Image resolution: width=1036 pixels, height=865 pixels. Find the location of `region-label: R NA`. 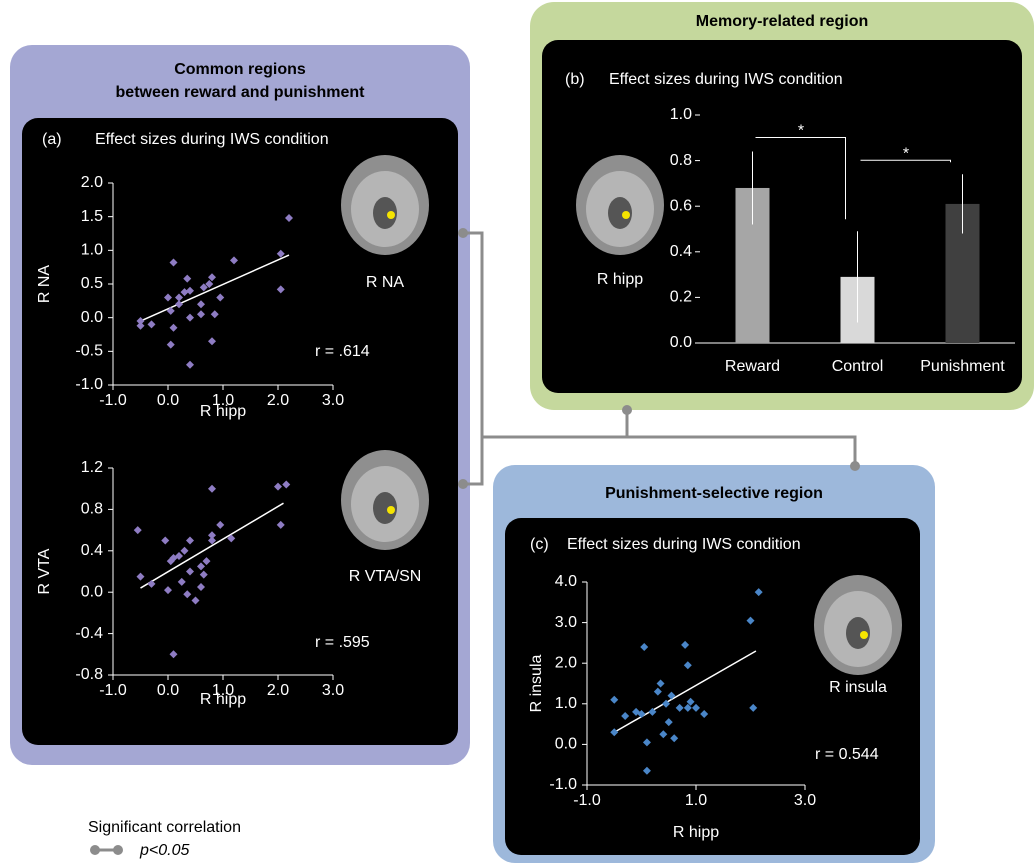

region-label: R NA is located at coordinates (385, 282).